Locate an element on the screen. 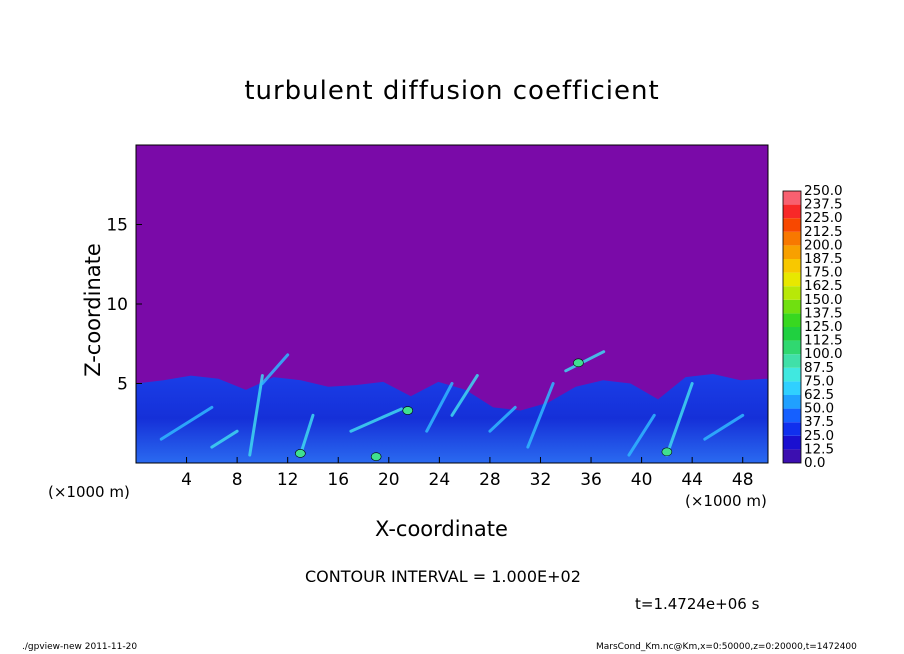 This screenshot has width=904, height=654. colorbar-level-label: 137.5 is located at coordinates (823, 313).